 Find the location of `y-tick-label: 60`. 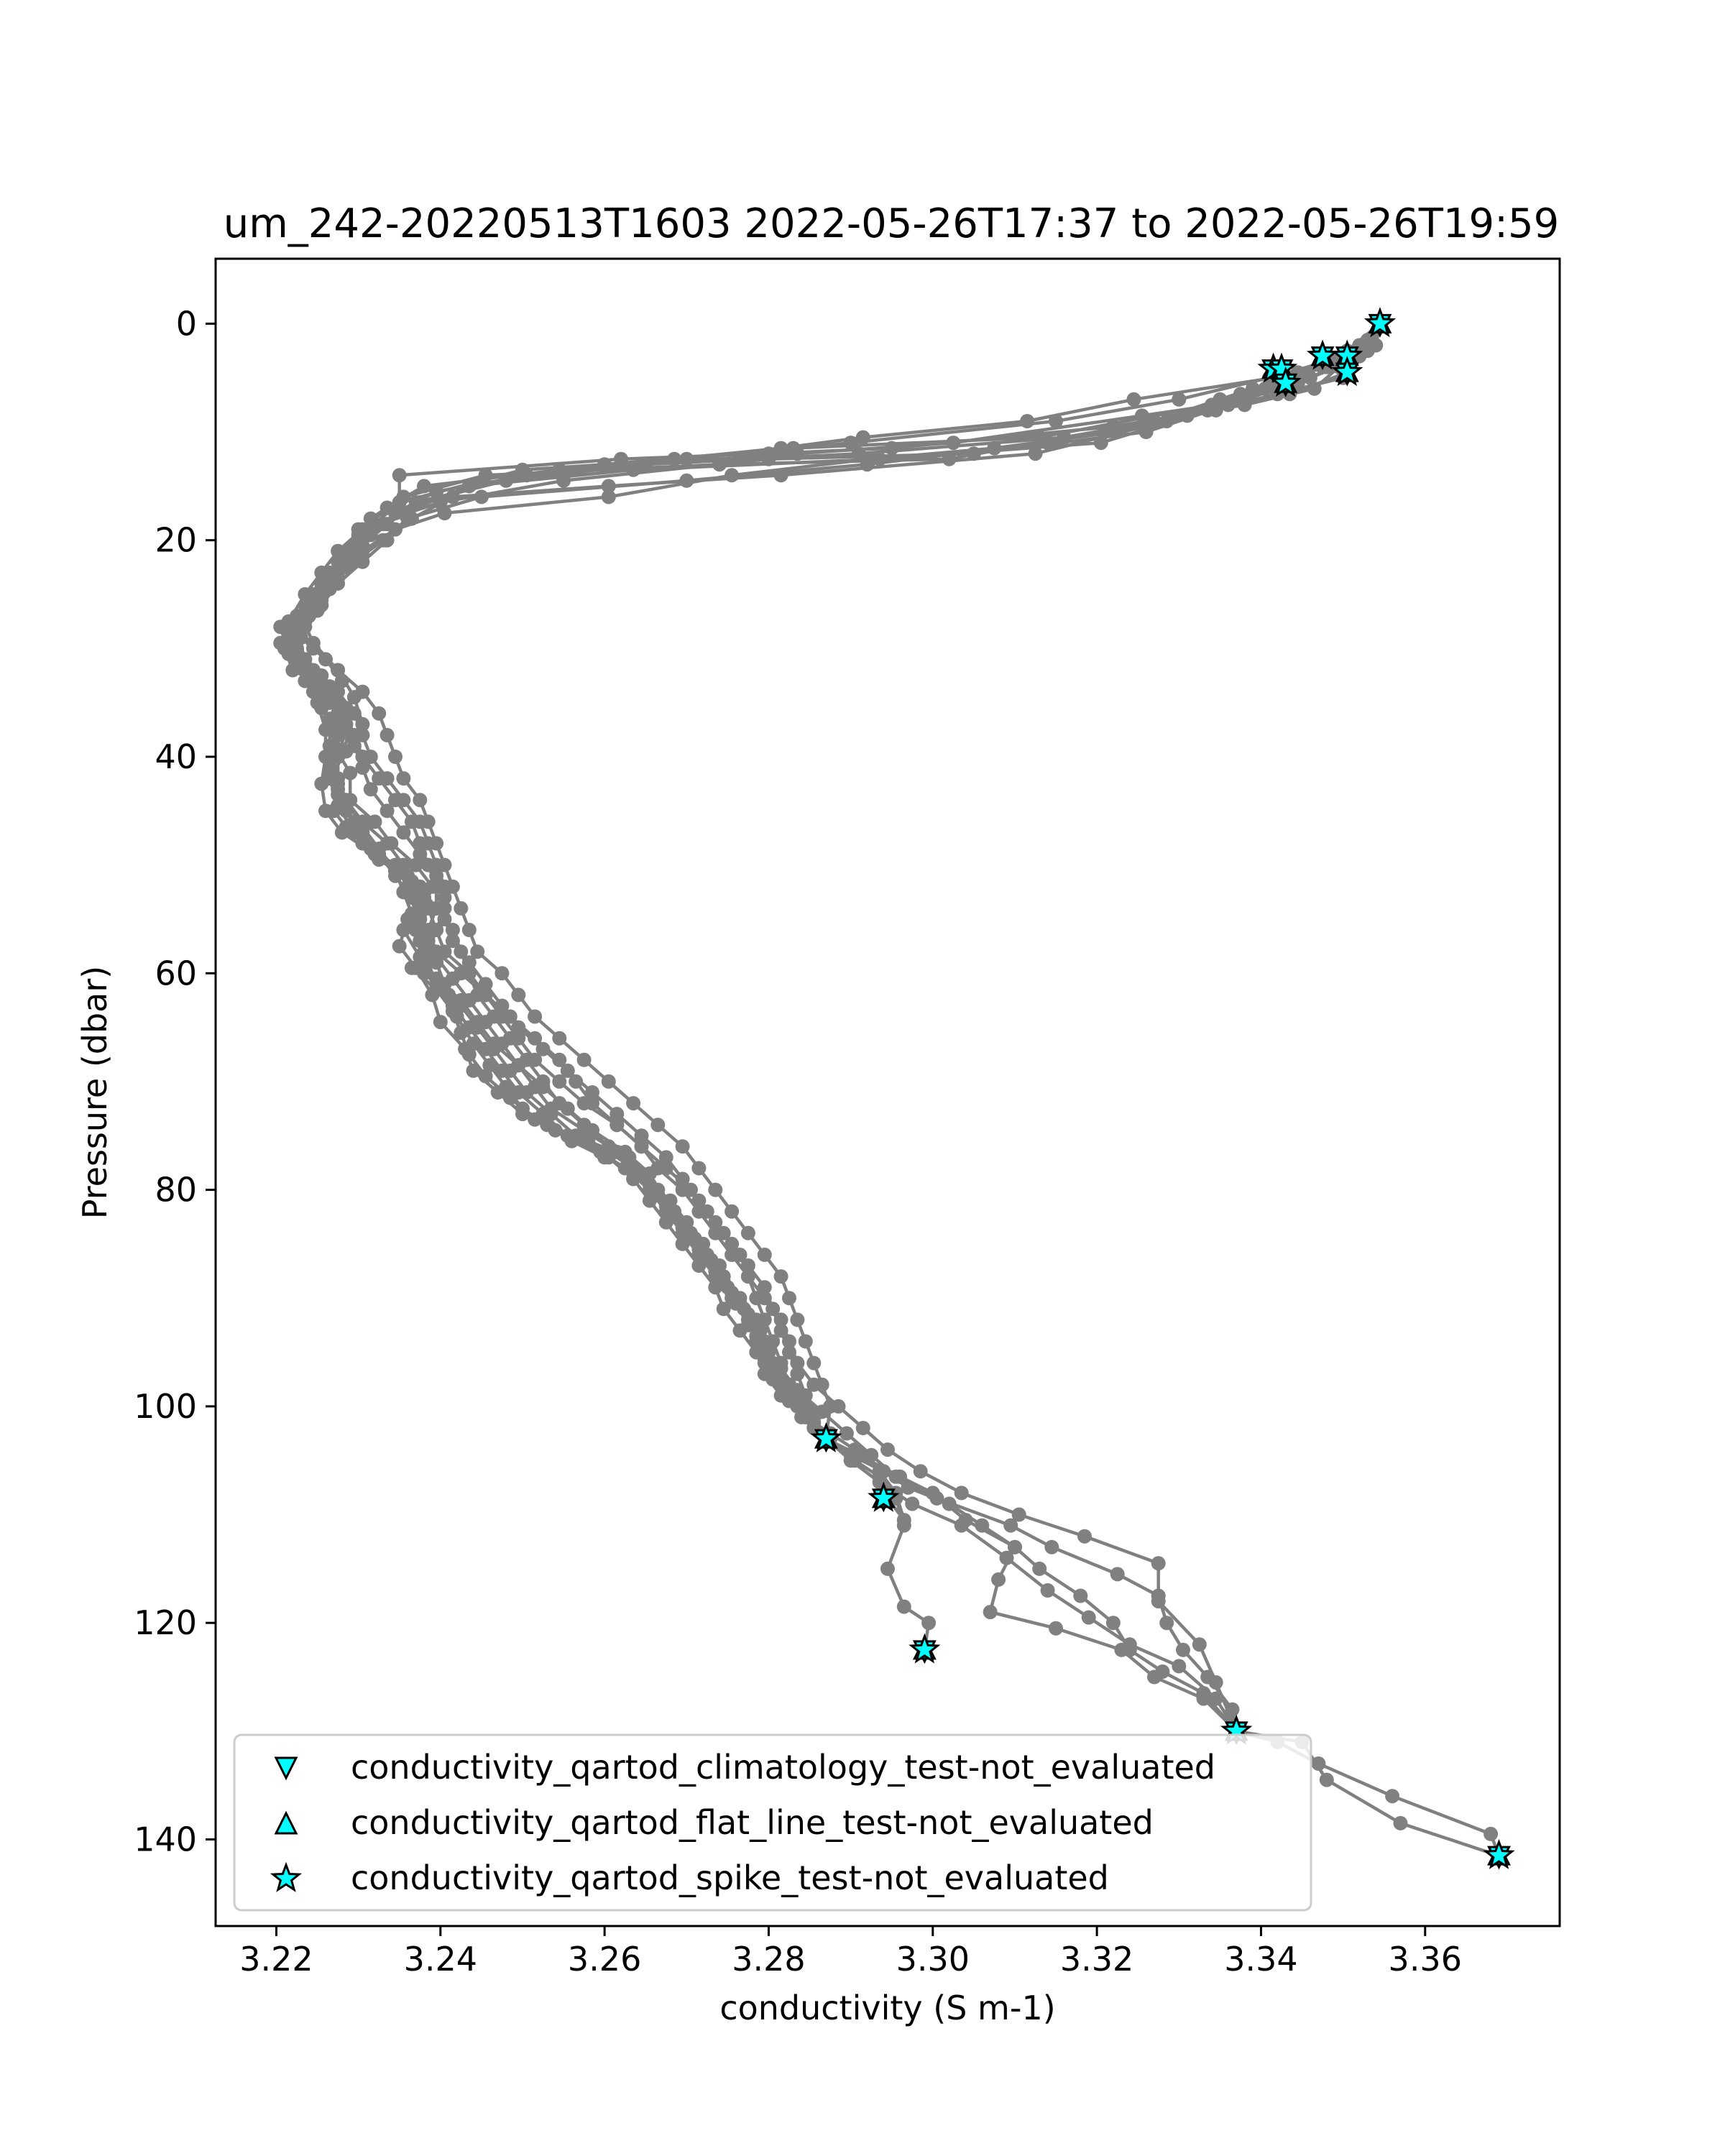

y-tick-label: 60 is located at coordinates (176, 973).